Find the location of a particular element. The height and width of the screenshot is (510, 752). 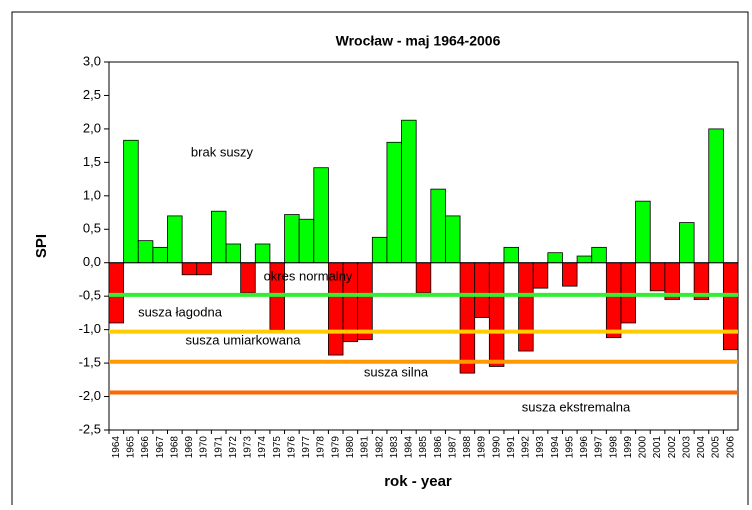

x-tick-label: 1978 is located at coordinates (321, 447).